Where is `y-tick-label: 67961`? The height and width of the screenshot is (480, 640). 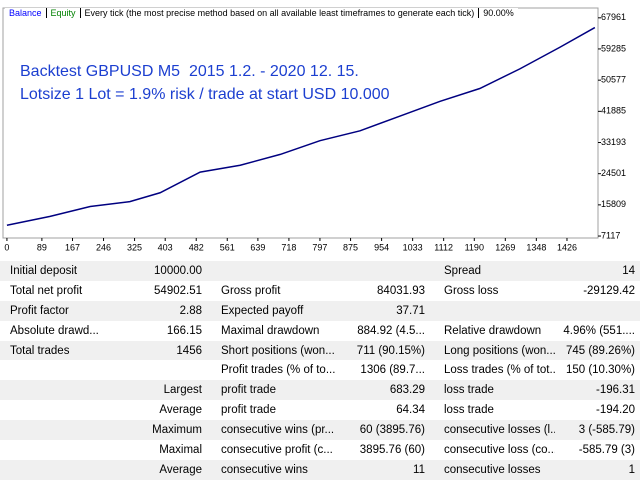 y-tick-label: 67961 is located at coordinates (613, 17).